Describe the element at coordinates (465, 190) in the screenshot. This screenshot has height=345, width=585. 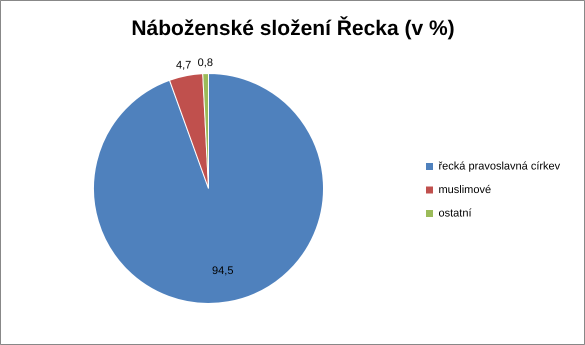
I see `legend-label: muslimové` at that location.